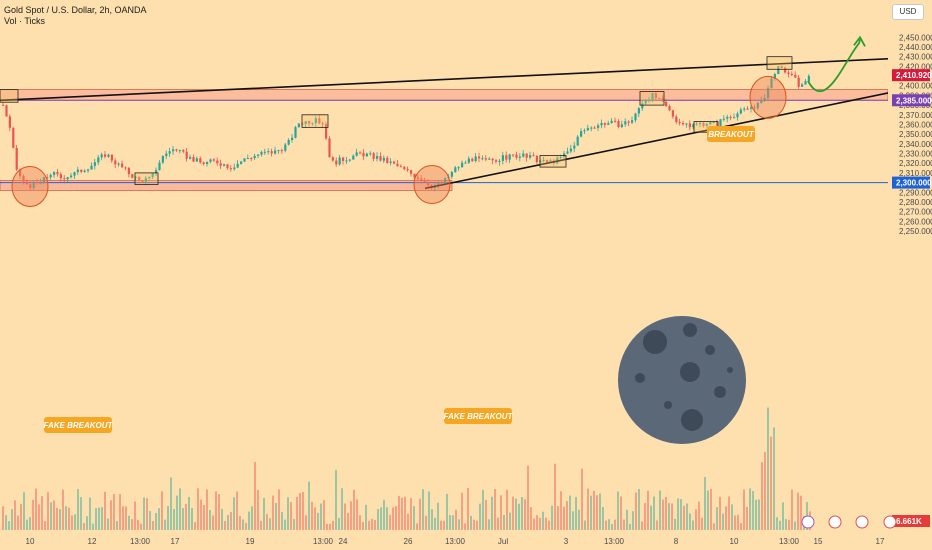  Describe the element at coordinates (915, 124) in the screenshot. I see `price-tick-label: 2,360.000` at that location.